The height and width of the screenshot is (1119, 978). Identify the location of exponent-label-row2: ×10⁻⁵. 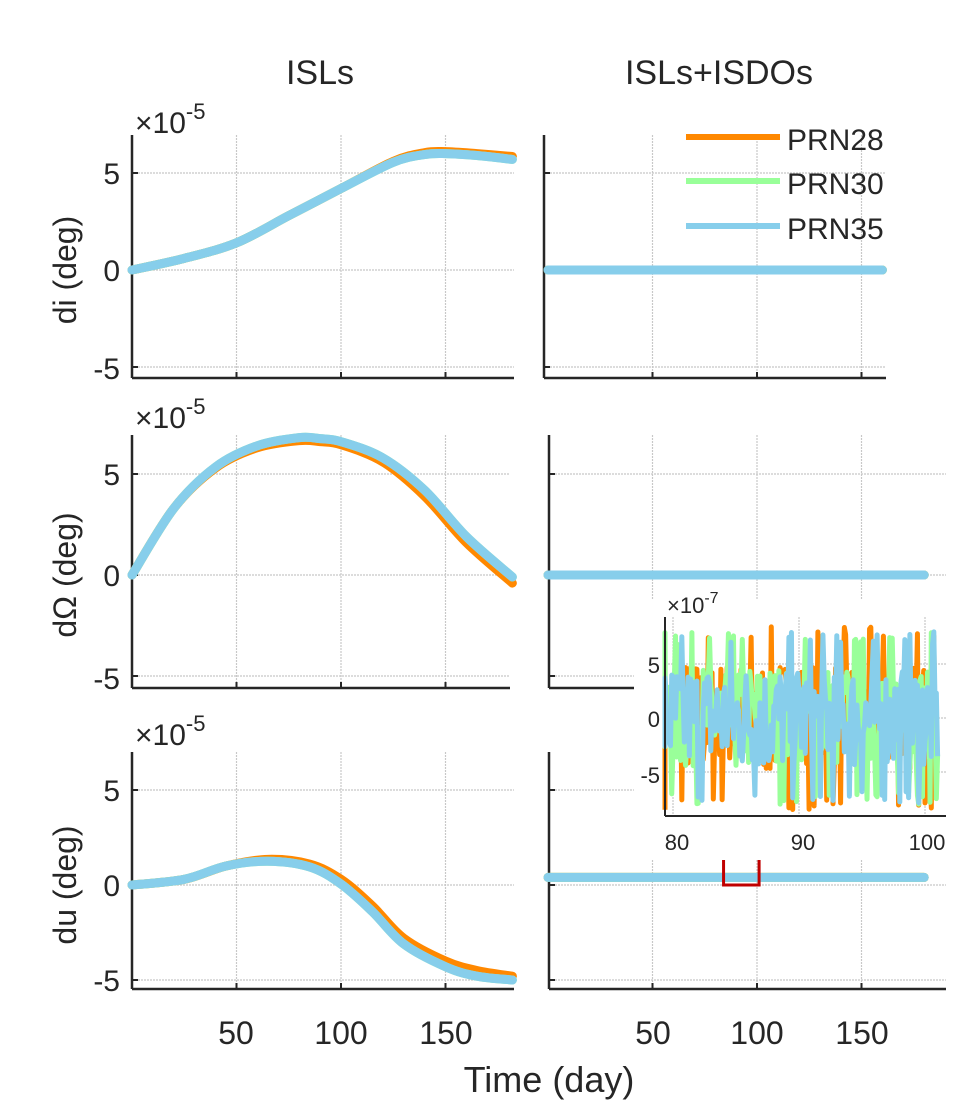
(170, 414).